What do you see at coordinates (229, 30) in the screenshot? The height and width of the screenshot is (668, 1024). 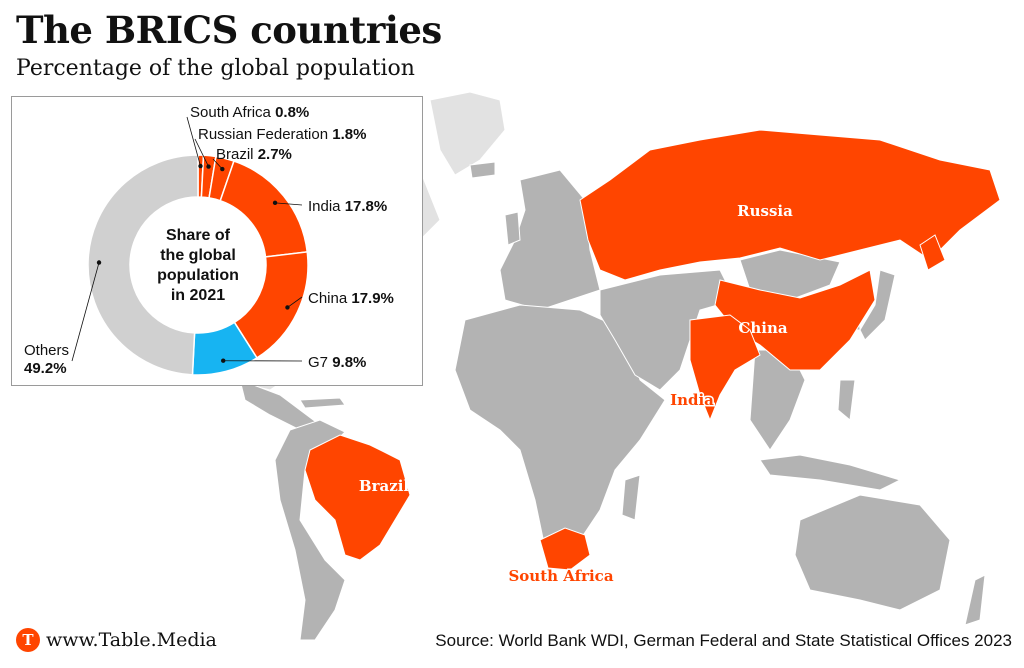 I see `page-title: The BRICS countries` at bounding box center [229, 30].